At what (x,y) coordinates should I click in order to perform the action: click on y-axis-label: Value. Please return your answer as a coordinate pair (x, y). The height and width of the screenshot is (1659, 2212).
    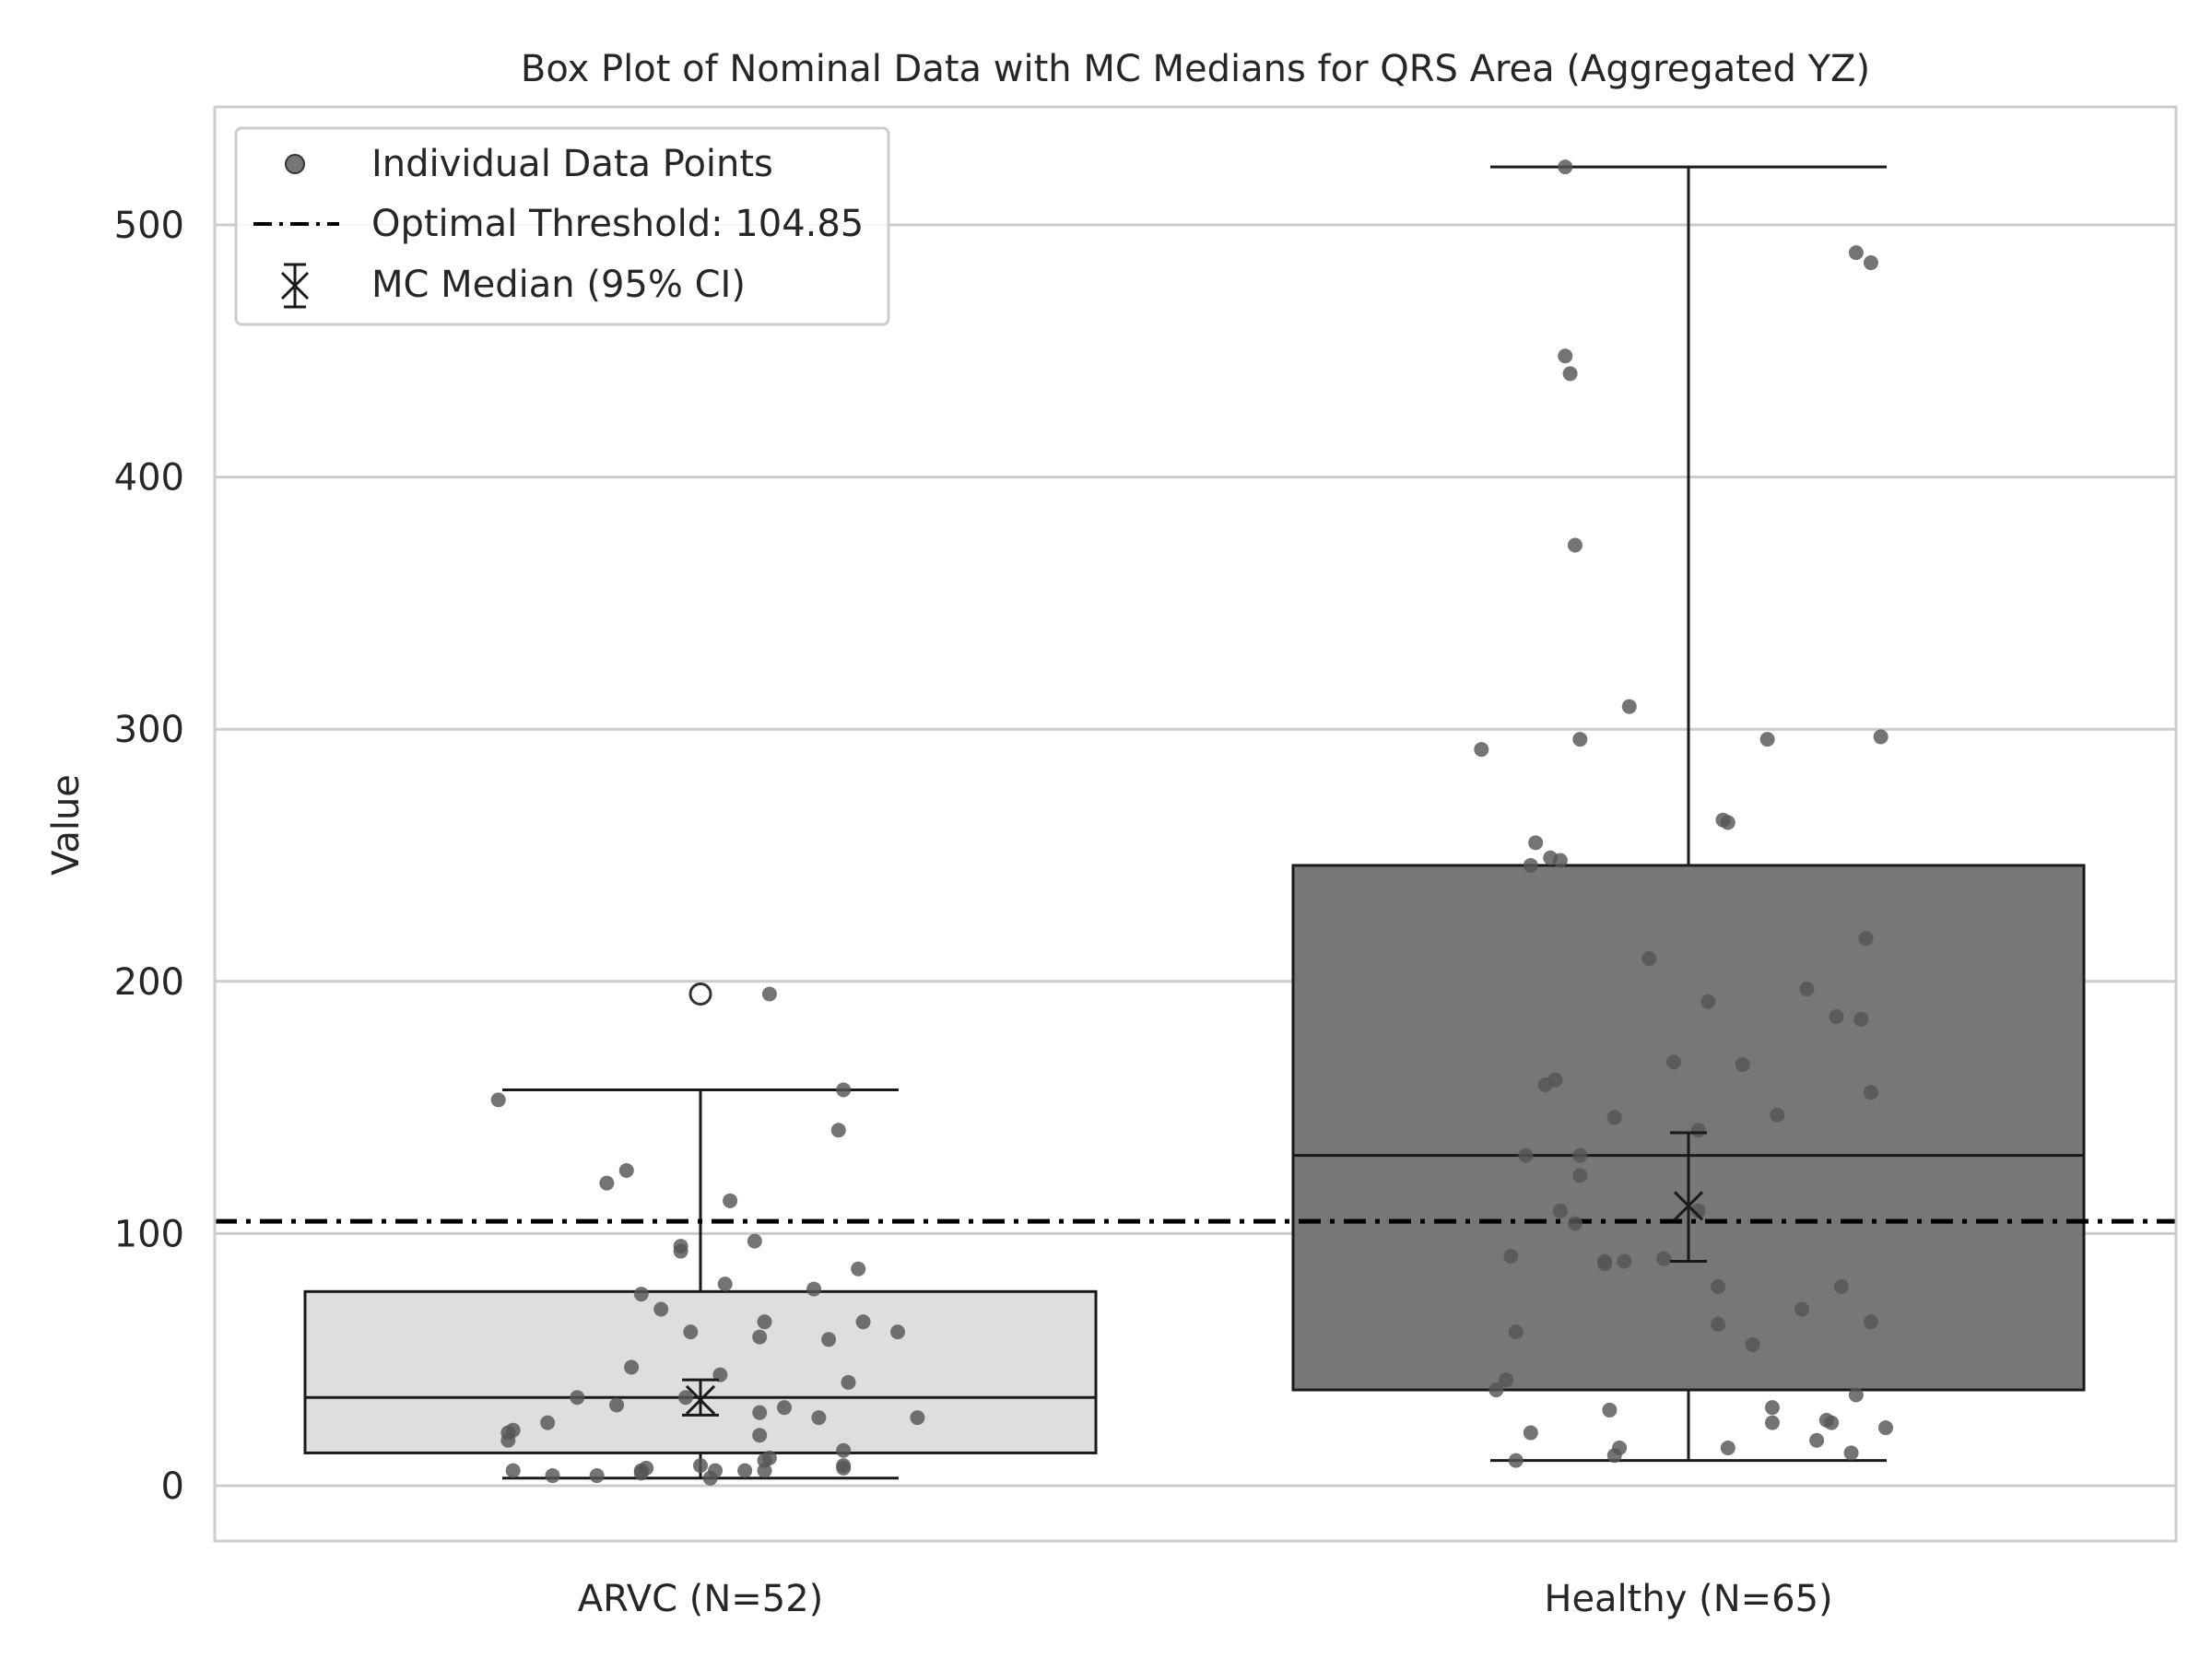
    Looking at the image, I should click on (66, 825).